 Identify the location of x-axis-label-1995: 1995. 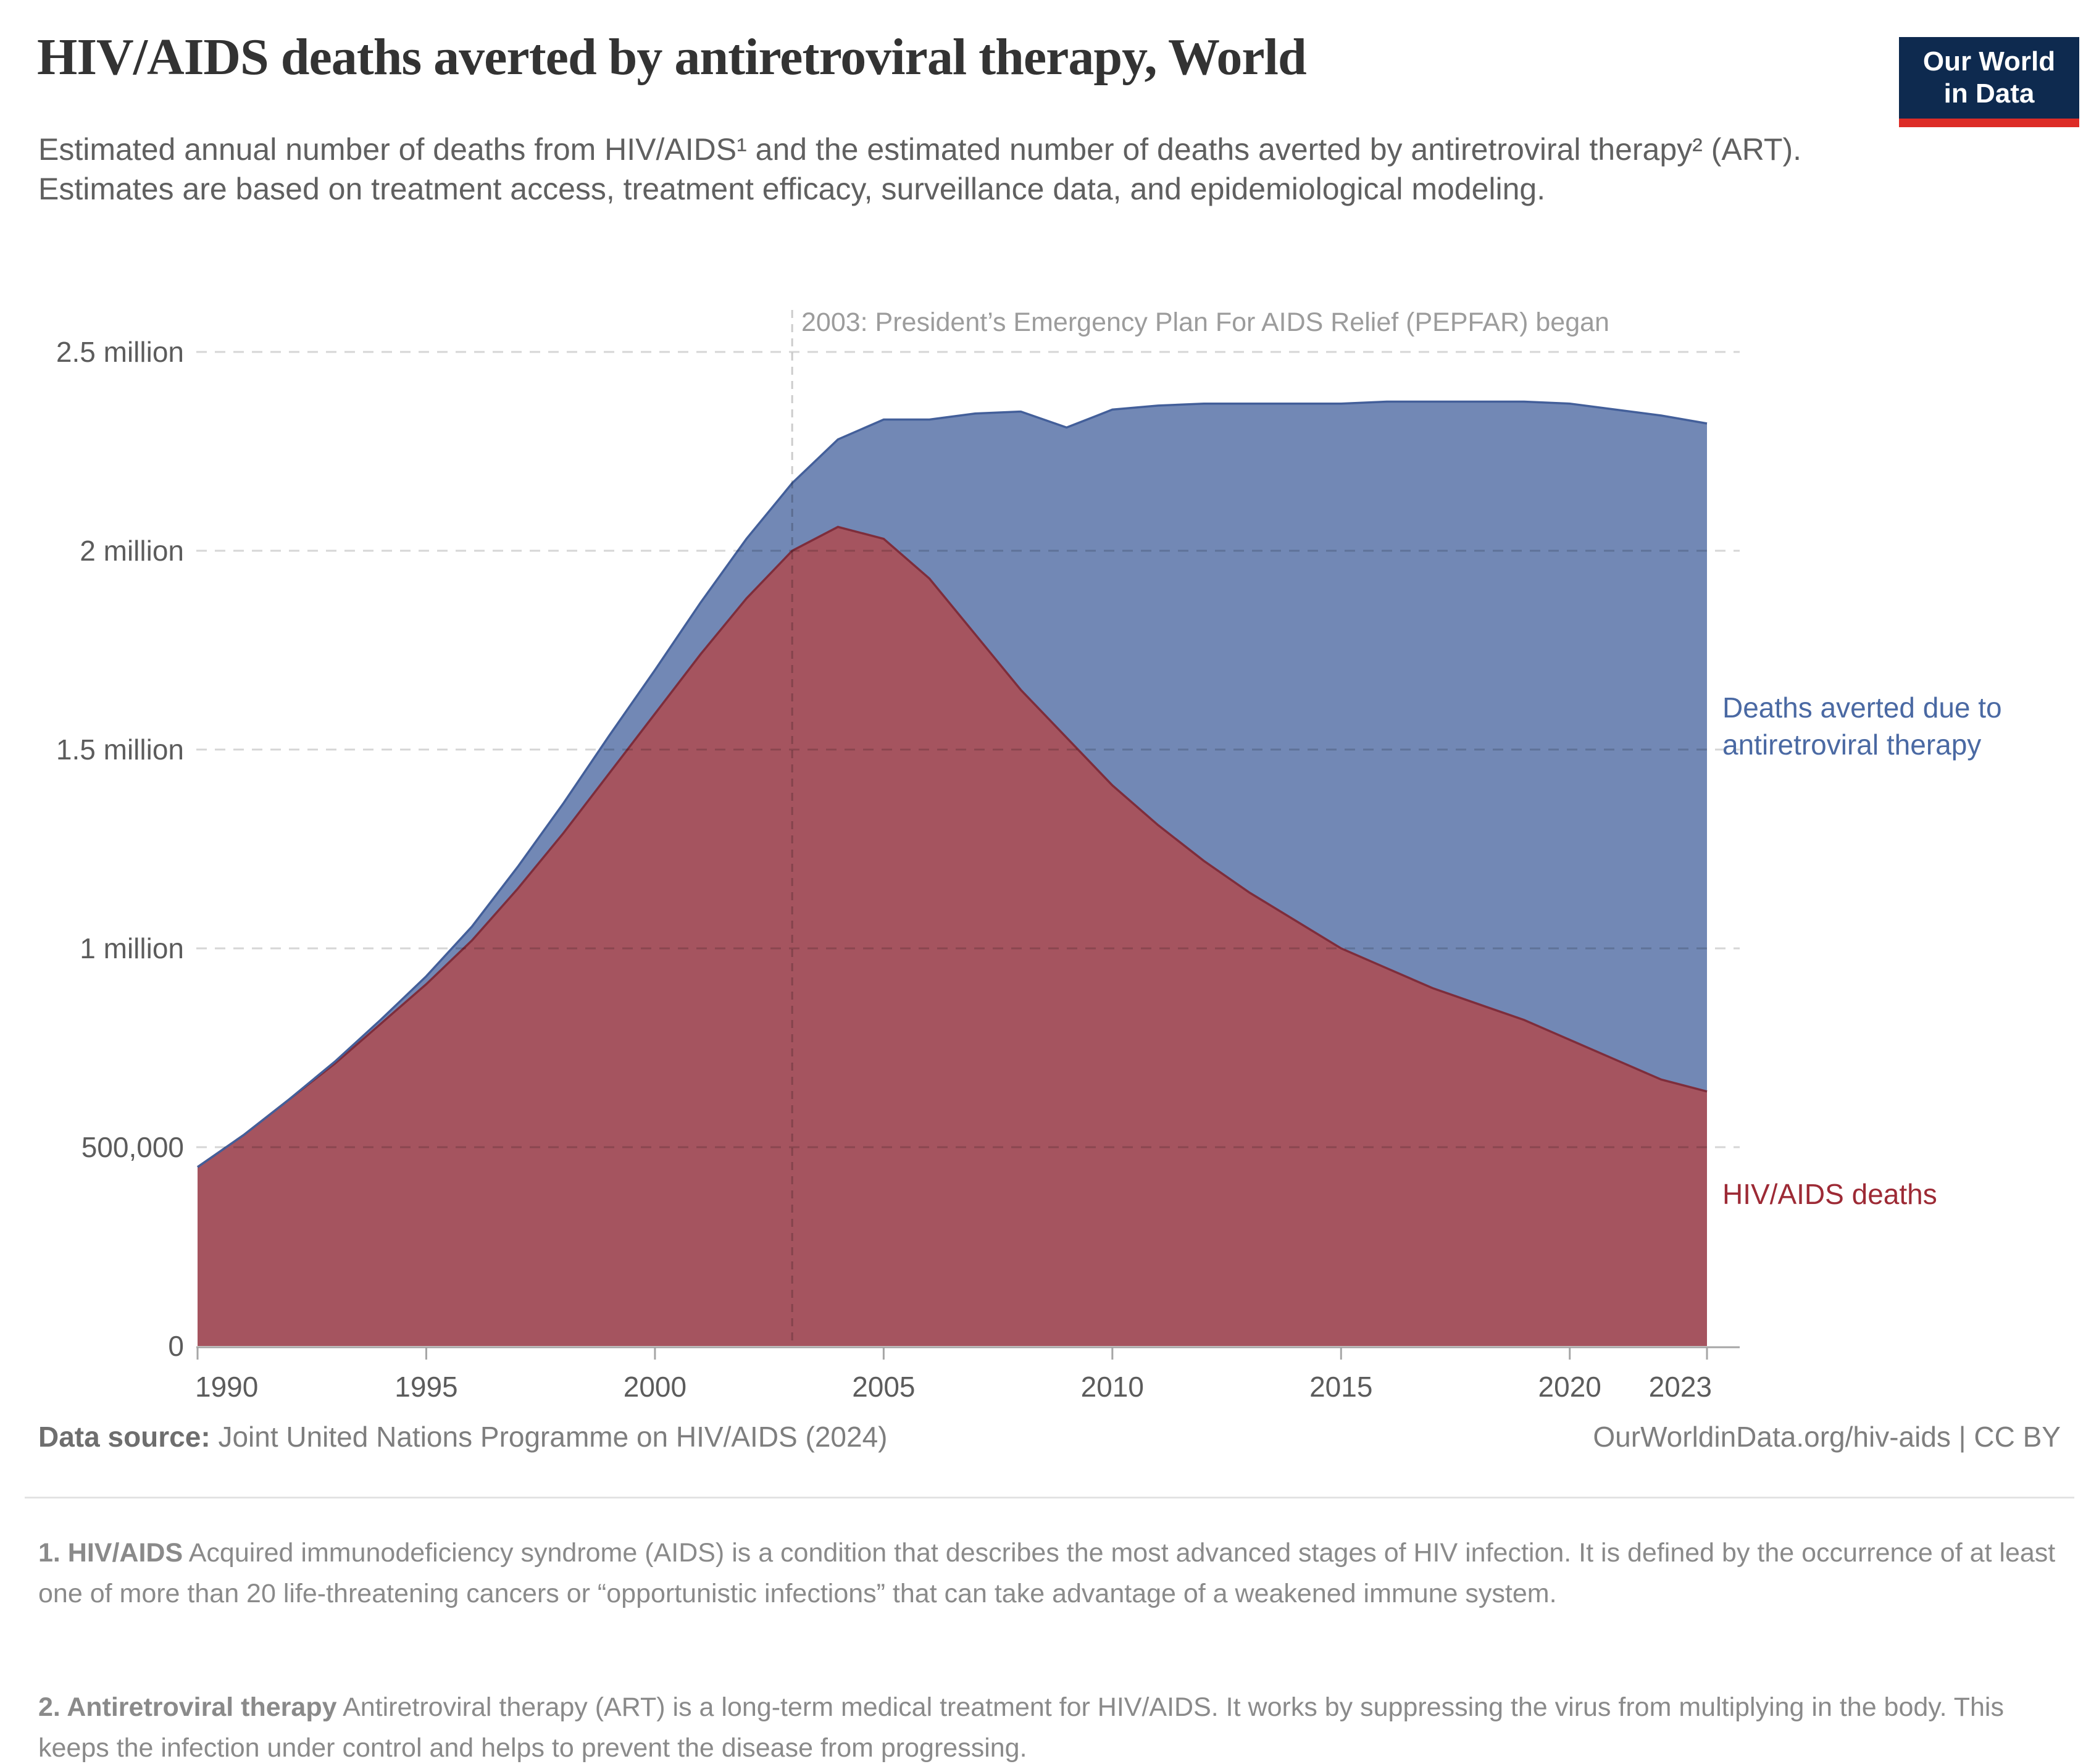
(425, 1387).